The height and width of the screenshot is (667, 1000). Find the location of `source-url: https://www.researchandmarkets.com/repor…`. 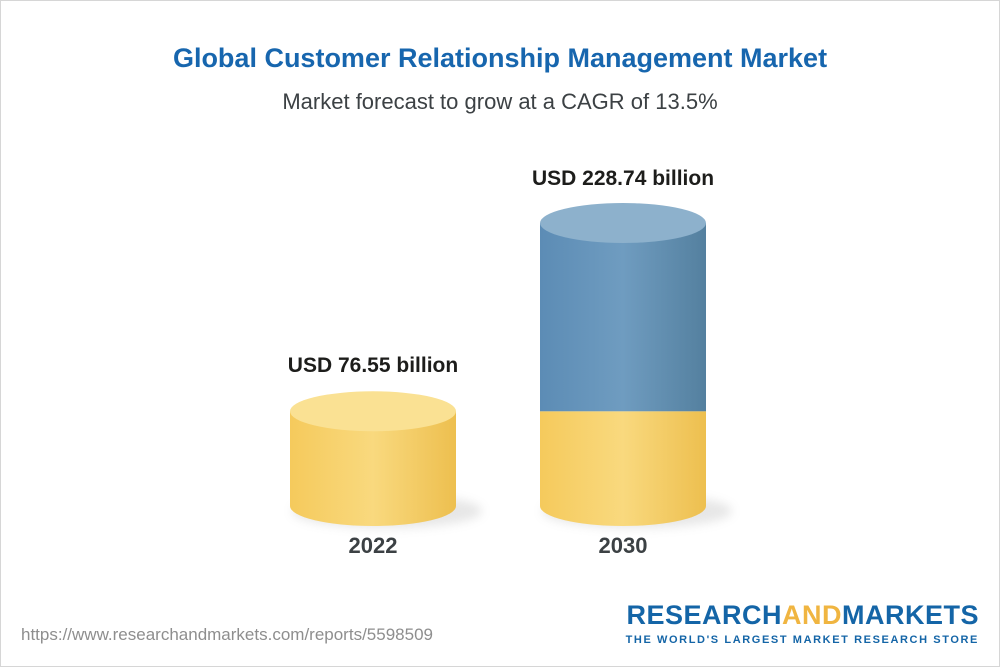

source-url: https://www.researchandmarkets.com/repor… is located at coordinates (227, 634).